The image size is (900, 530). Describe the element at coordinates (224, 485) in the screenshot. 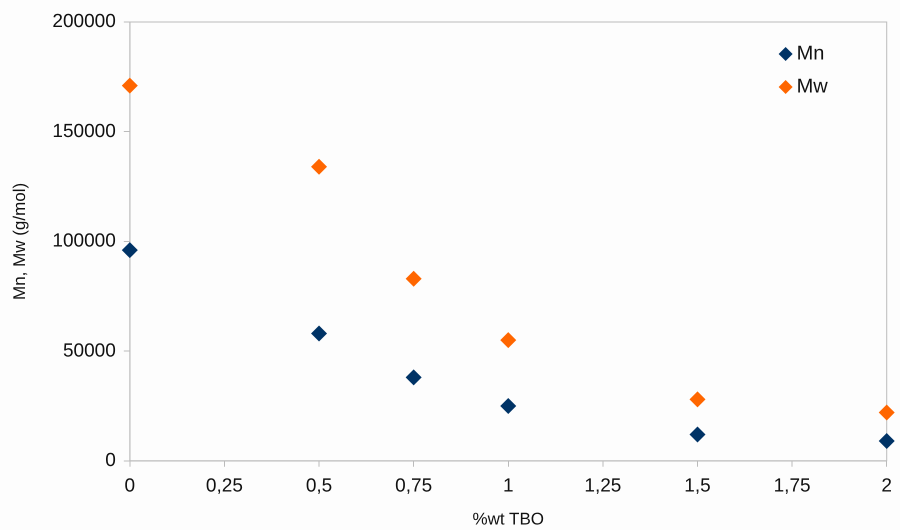

I see `x-tick-label: 0,25` at that location.